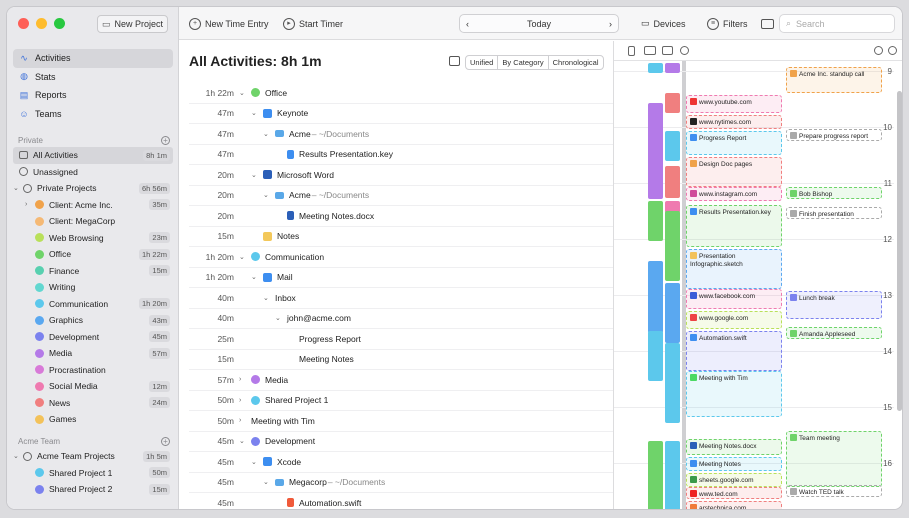  Describe the element at coordinates (834, 213) in the screenshot. I see `calendar-event: Finish presentation` at that location.